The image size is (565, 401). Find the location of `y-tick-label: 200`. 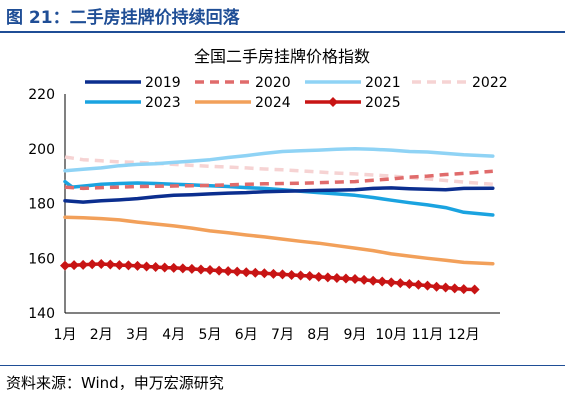

y-tick-label: 200 is located at coordinates (41, 150).